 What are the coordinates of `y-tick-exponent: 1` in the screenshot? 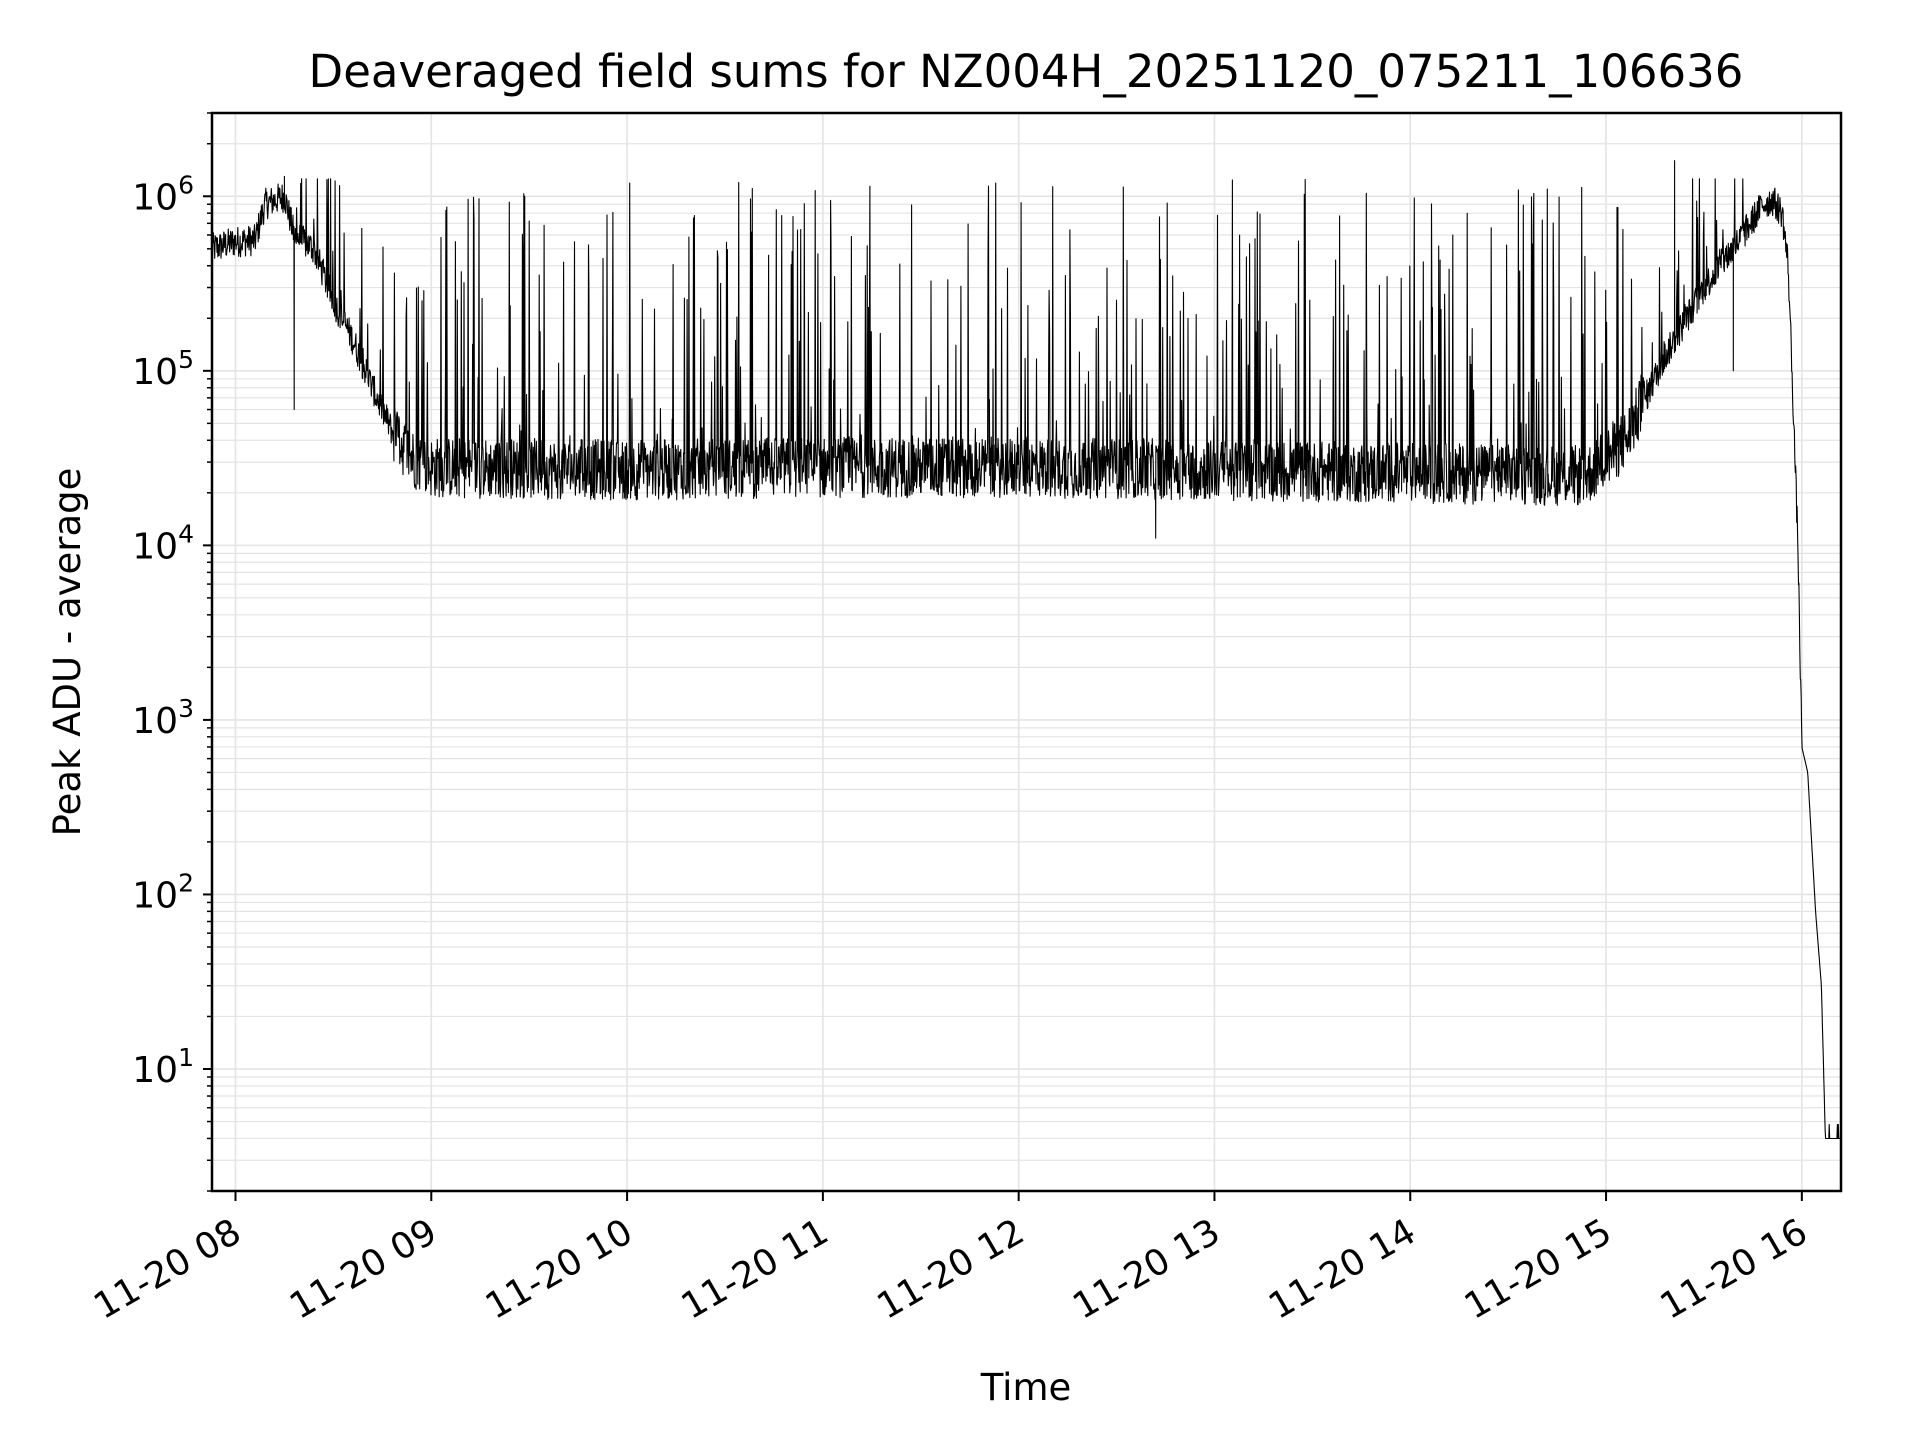 It's located at (186, 1057).